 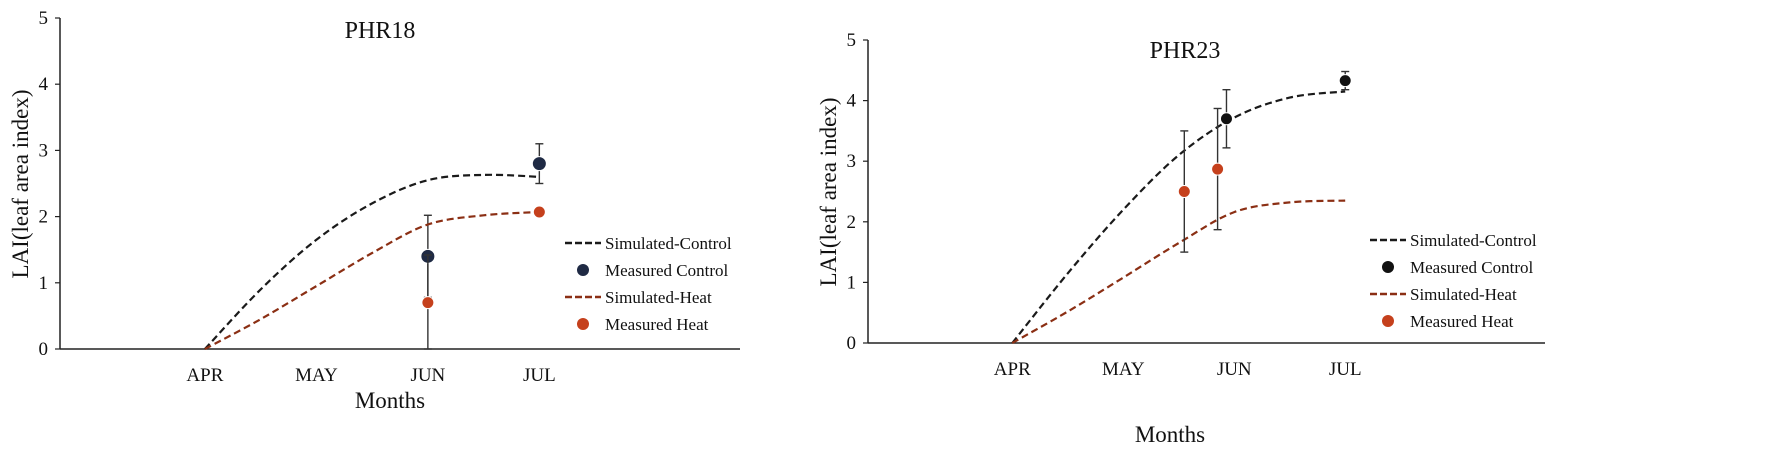 I want to click on chart-title: PHR23, so click(x=1185, y=51).